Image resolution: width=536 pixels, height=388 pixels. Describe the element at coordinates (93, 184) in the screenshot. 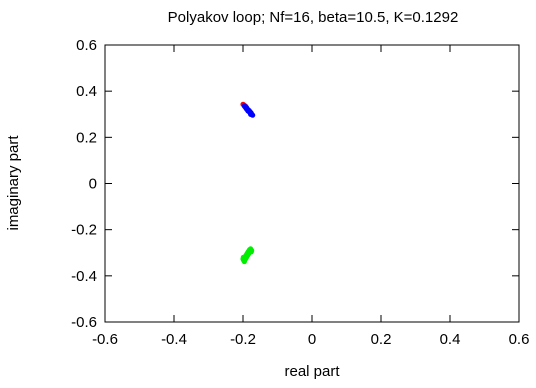

I see `y-tick-label: 0` at that location.